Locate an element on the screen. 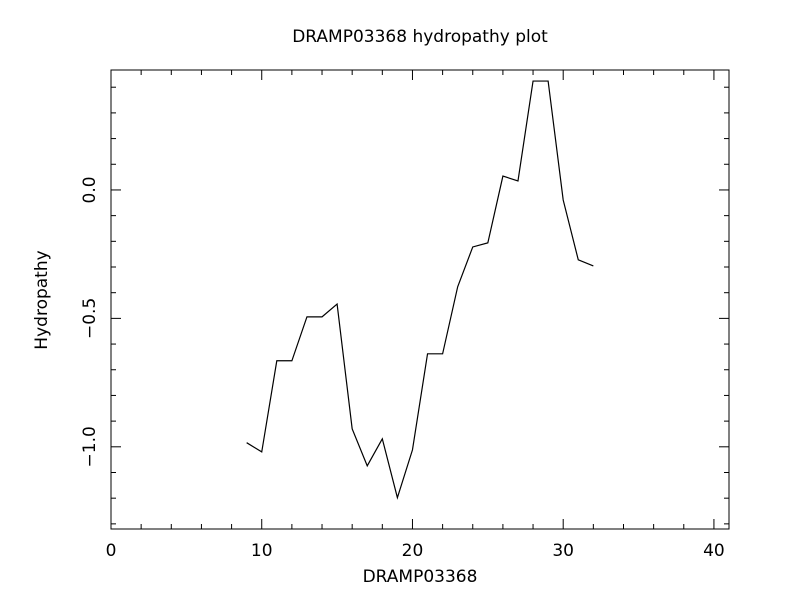  y-tick-label: 0.0 is located at coordinates (90, 189).